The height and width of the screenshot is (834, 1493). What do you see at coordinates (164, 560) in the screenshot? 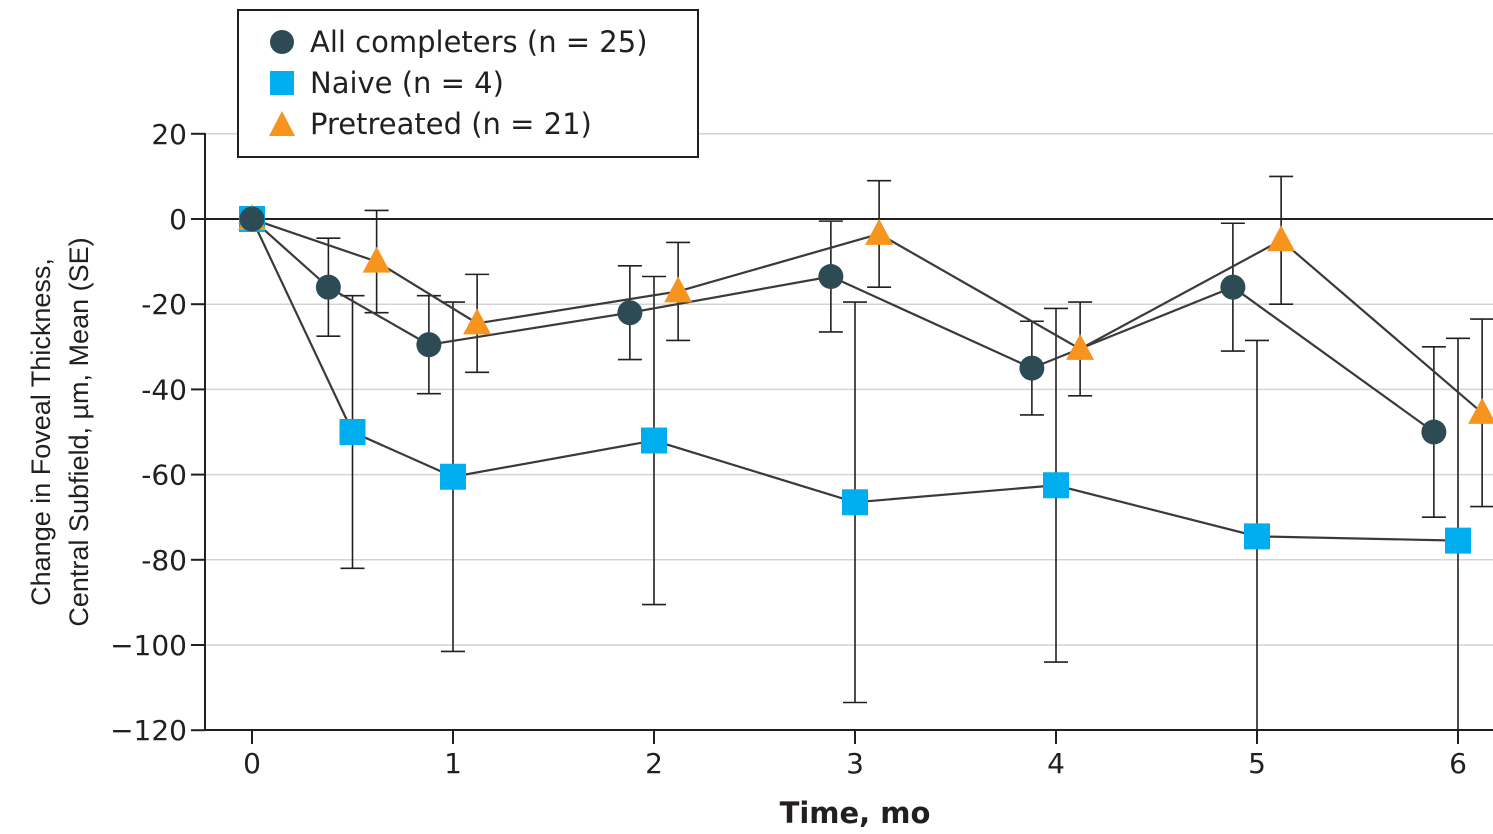
I see `y-tick-label-5: -80` at bounding box center [164, 560].